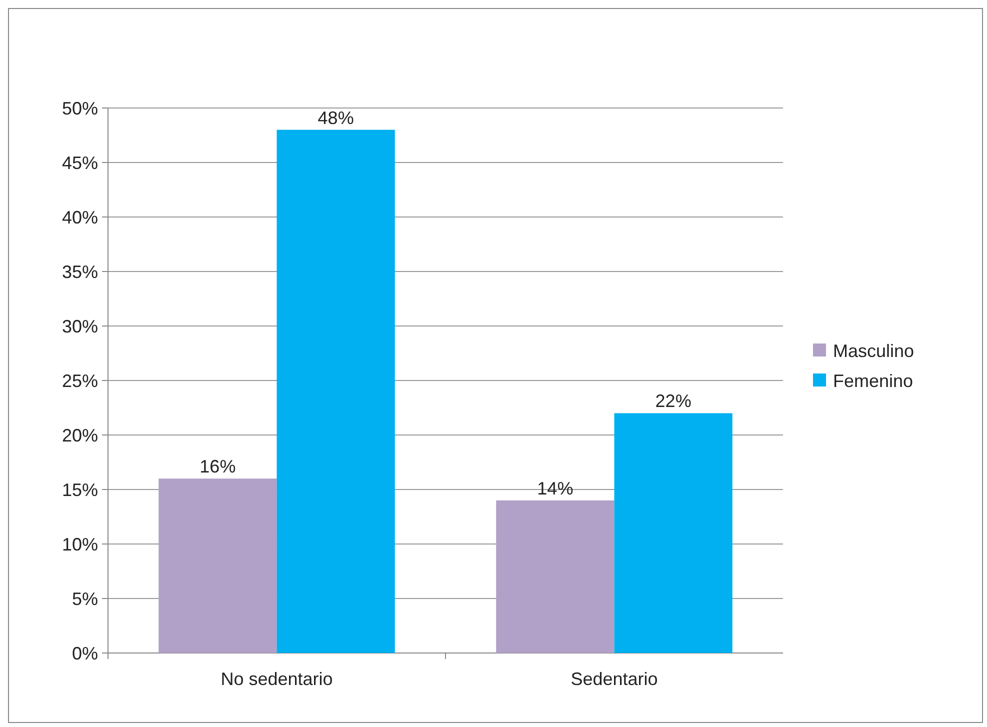 Image resolution: width=987 pixels, height=727 pixels. Describe the element at coordinates (555, 488) in the screenshot. I see `data-label: 14%` at that location.